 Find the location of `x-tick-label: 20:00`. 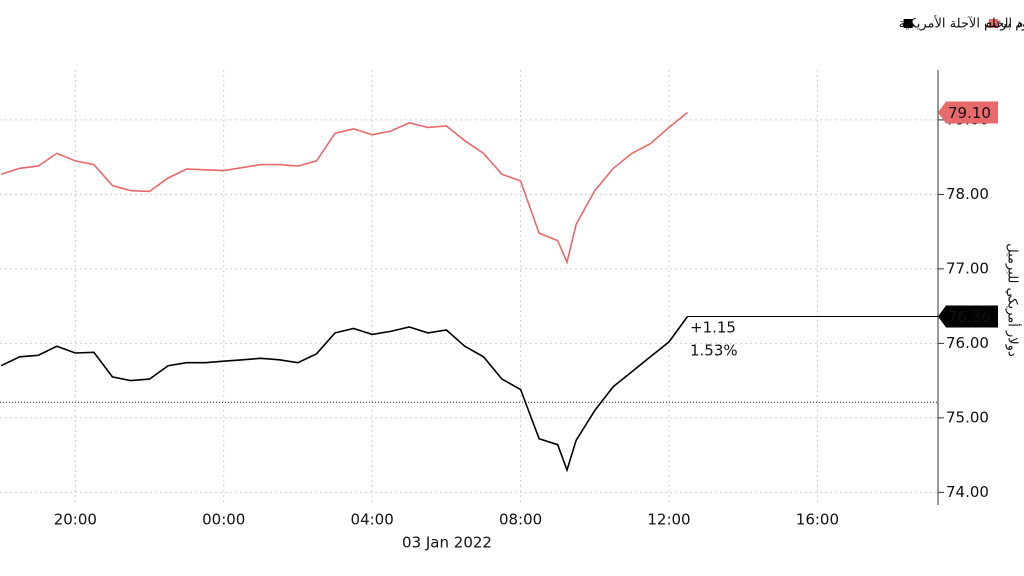

x-tick-label: 20:00 is located at coordinates (75, 520).